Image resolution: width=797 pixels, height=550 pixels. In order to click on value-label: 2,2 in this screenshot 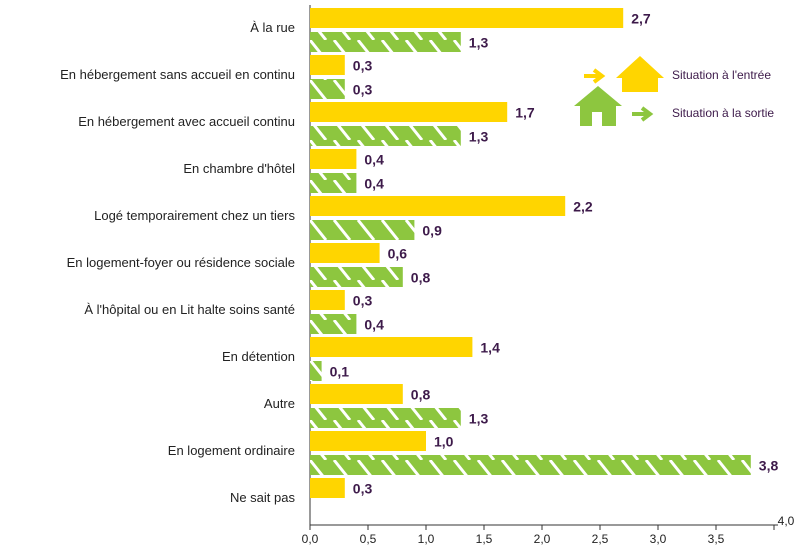, I will do `click(583, 207)`.